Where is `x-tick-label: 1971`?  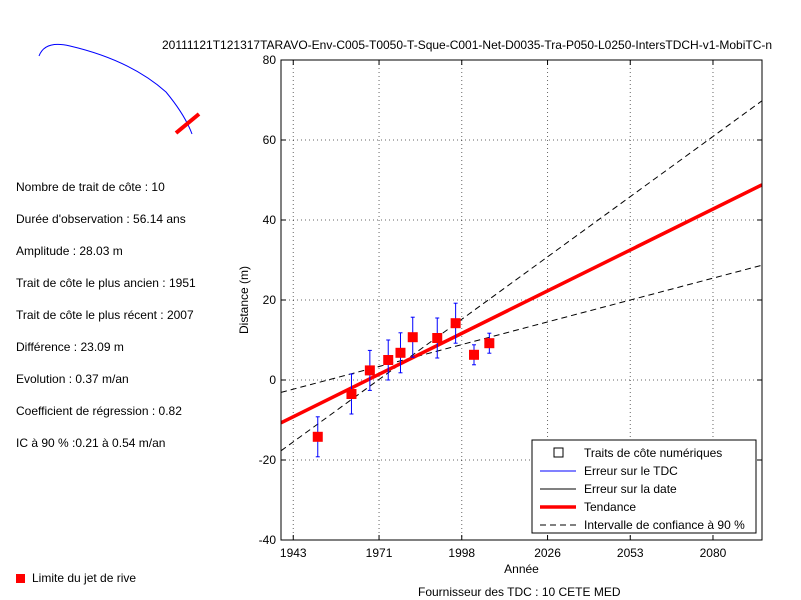
x-tick-label: 1971 is located at coordinates (379, 553).